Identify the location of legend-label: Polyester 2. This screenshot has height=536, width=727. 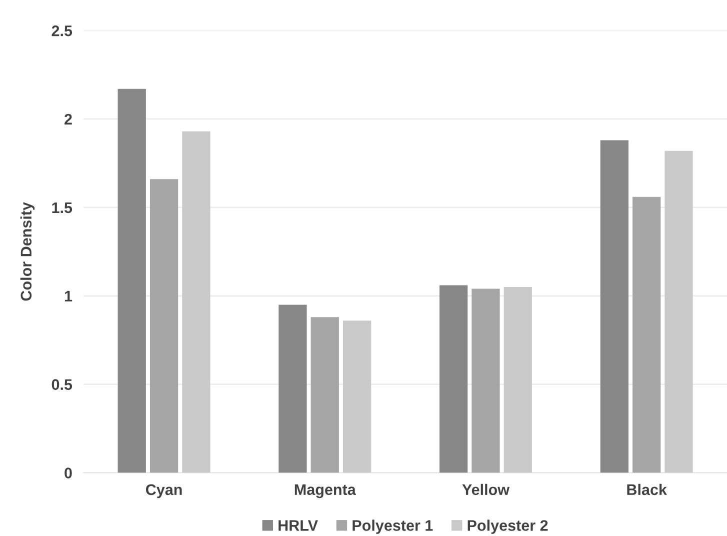
(508, 527).